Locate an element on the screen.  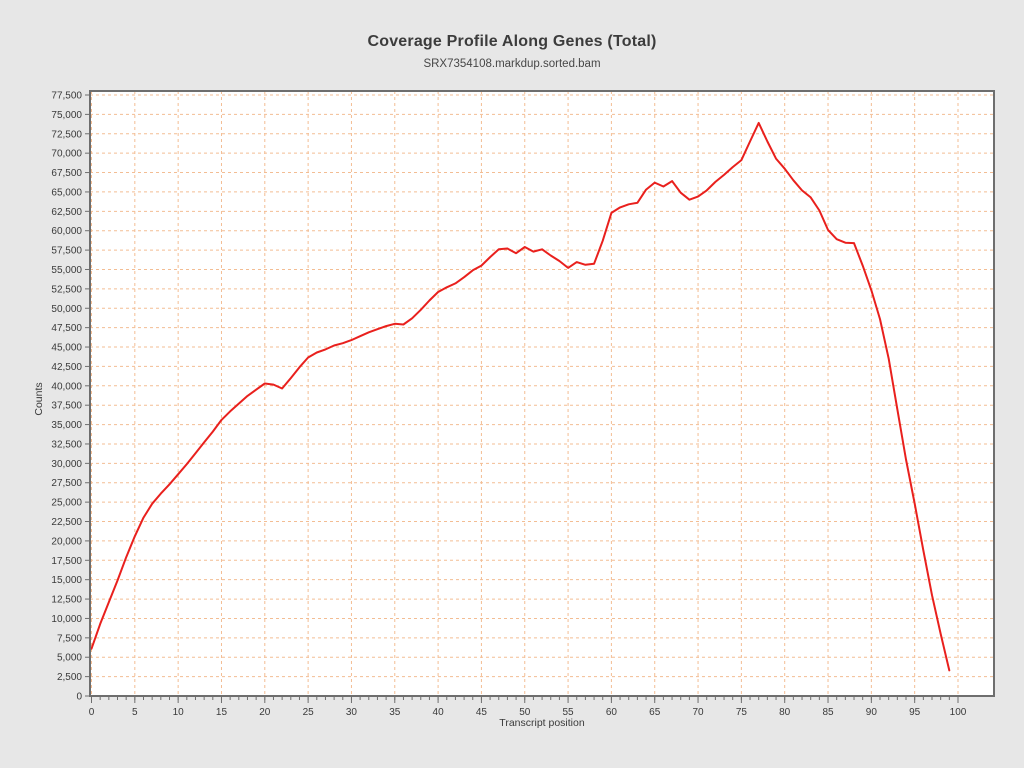
chart-subtitle: SRX7354108.markdup.sorted.bam is located at coordinates (512, 64).